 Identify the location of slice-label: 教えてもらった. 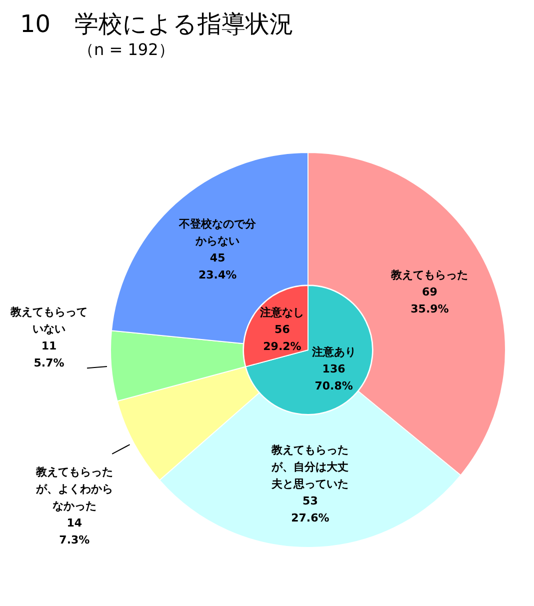
(429, 275).